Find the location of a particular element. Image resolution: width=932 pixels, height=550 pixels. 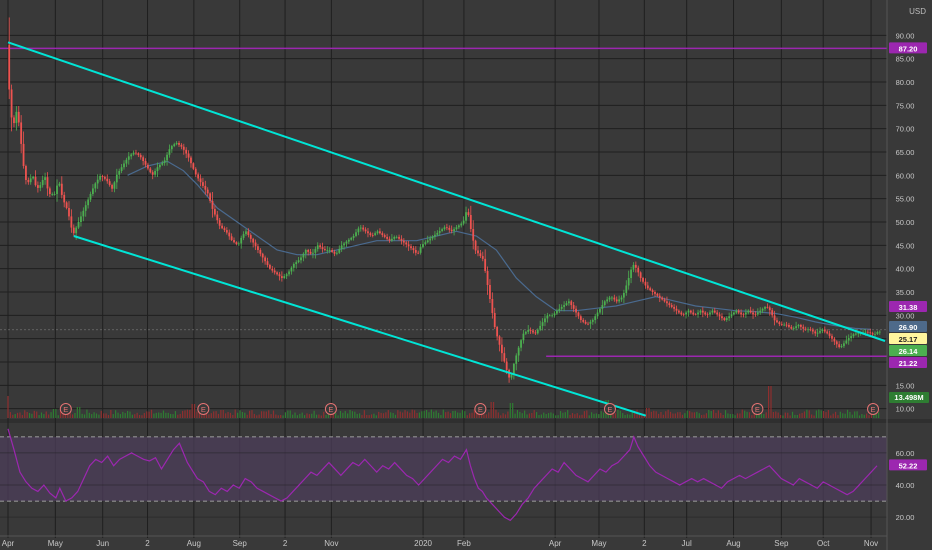

time-tick-label: 2 is located at coordinates (147, 543).